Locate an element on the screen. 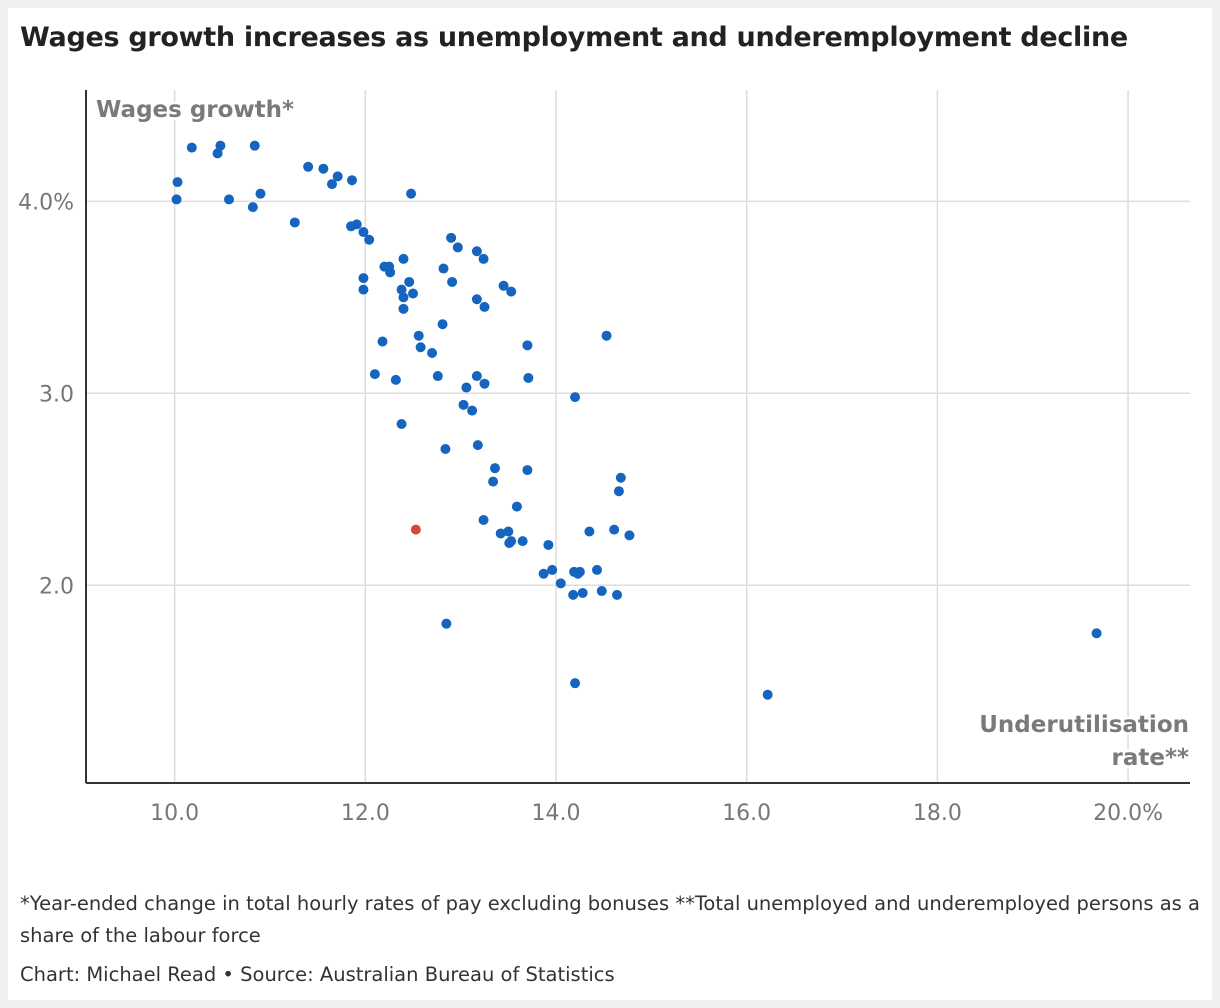  x-axis-title-halo: rate** is located at coordinates (1150, 758).